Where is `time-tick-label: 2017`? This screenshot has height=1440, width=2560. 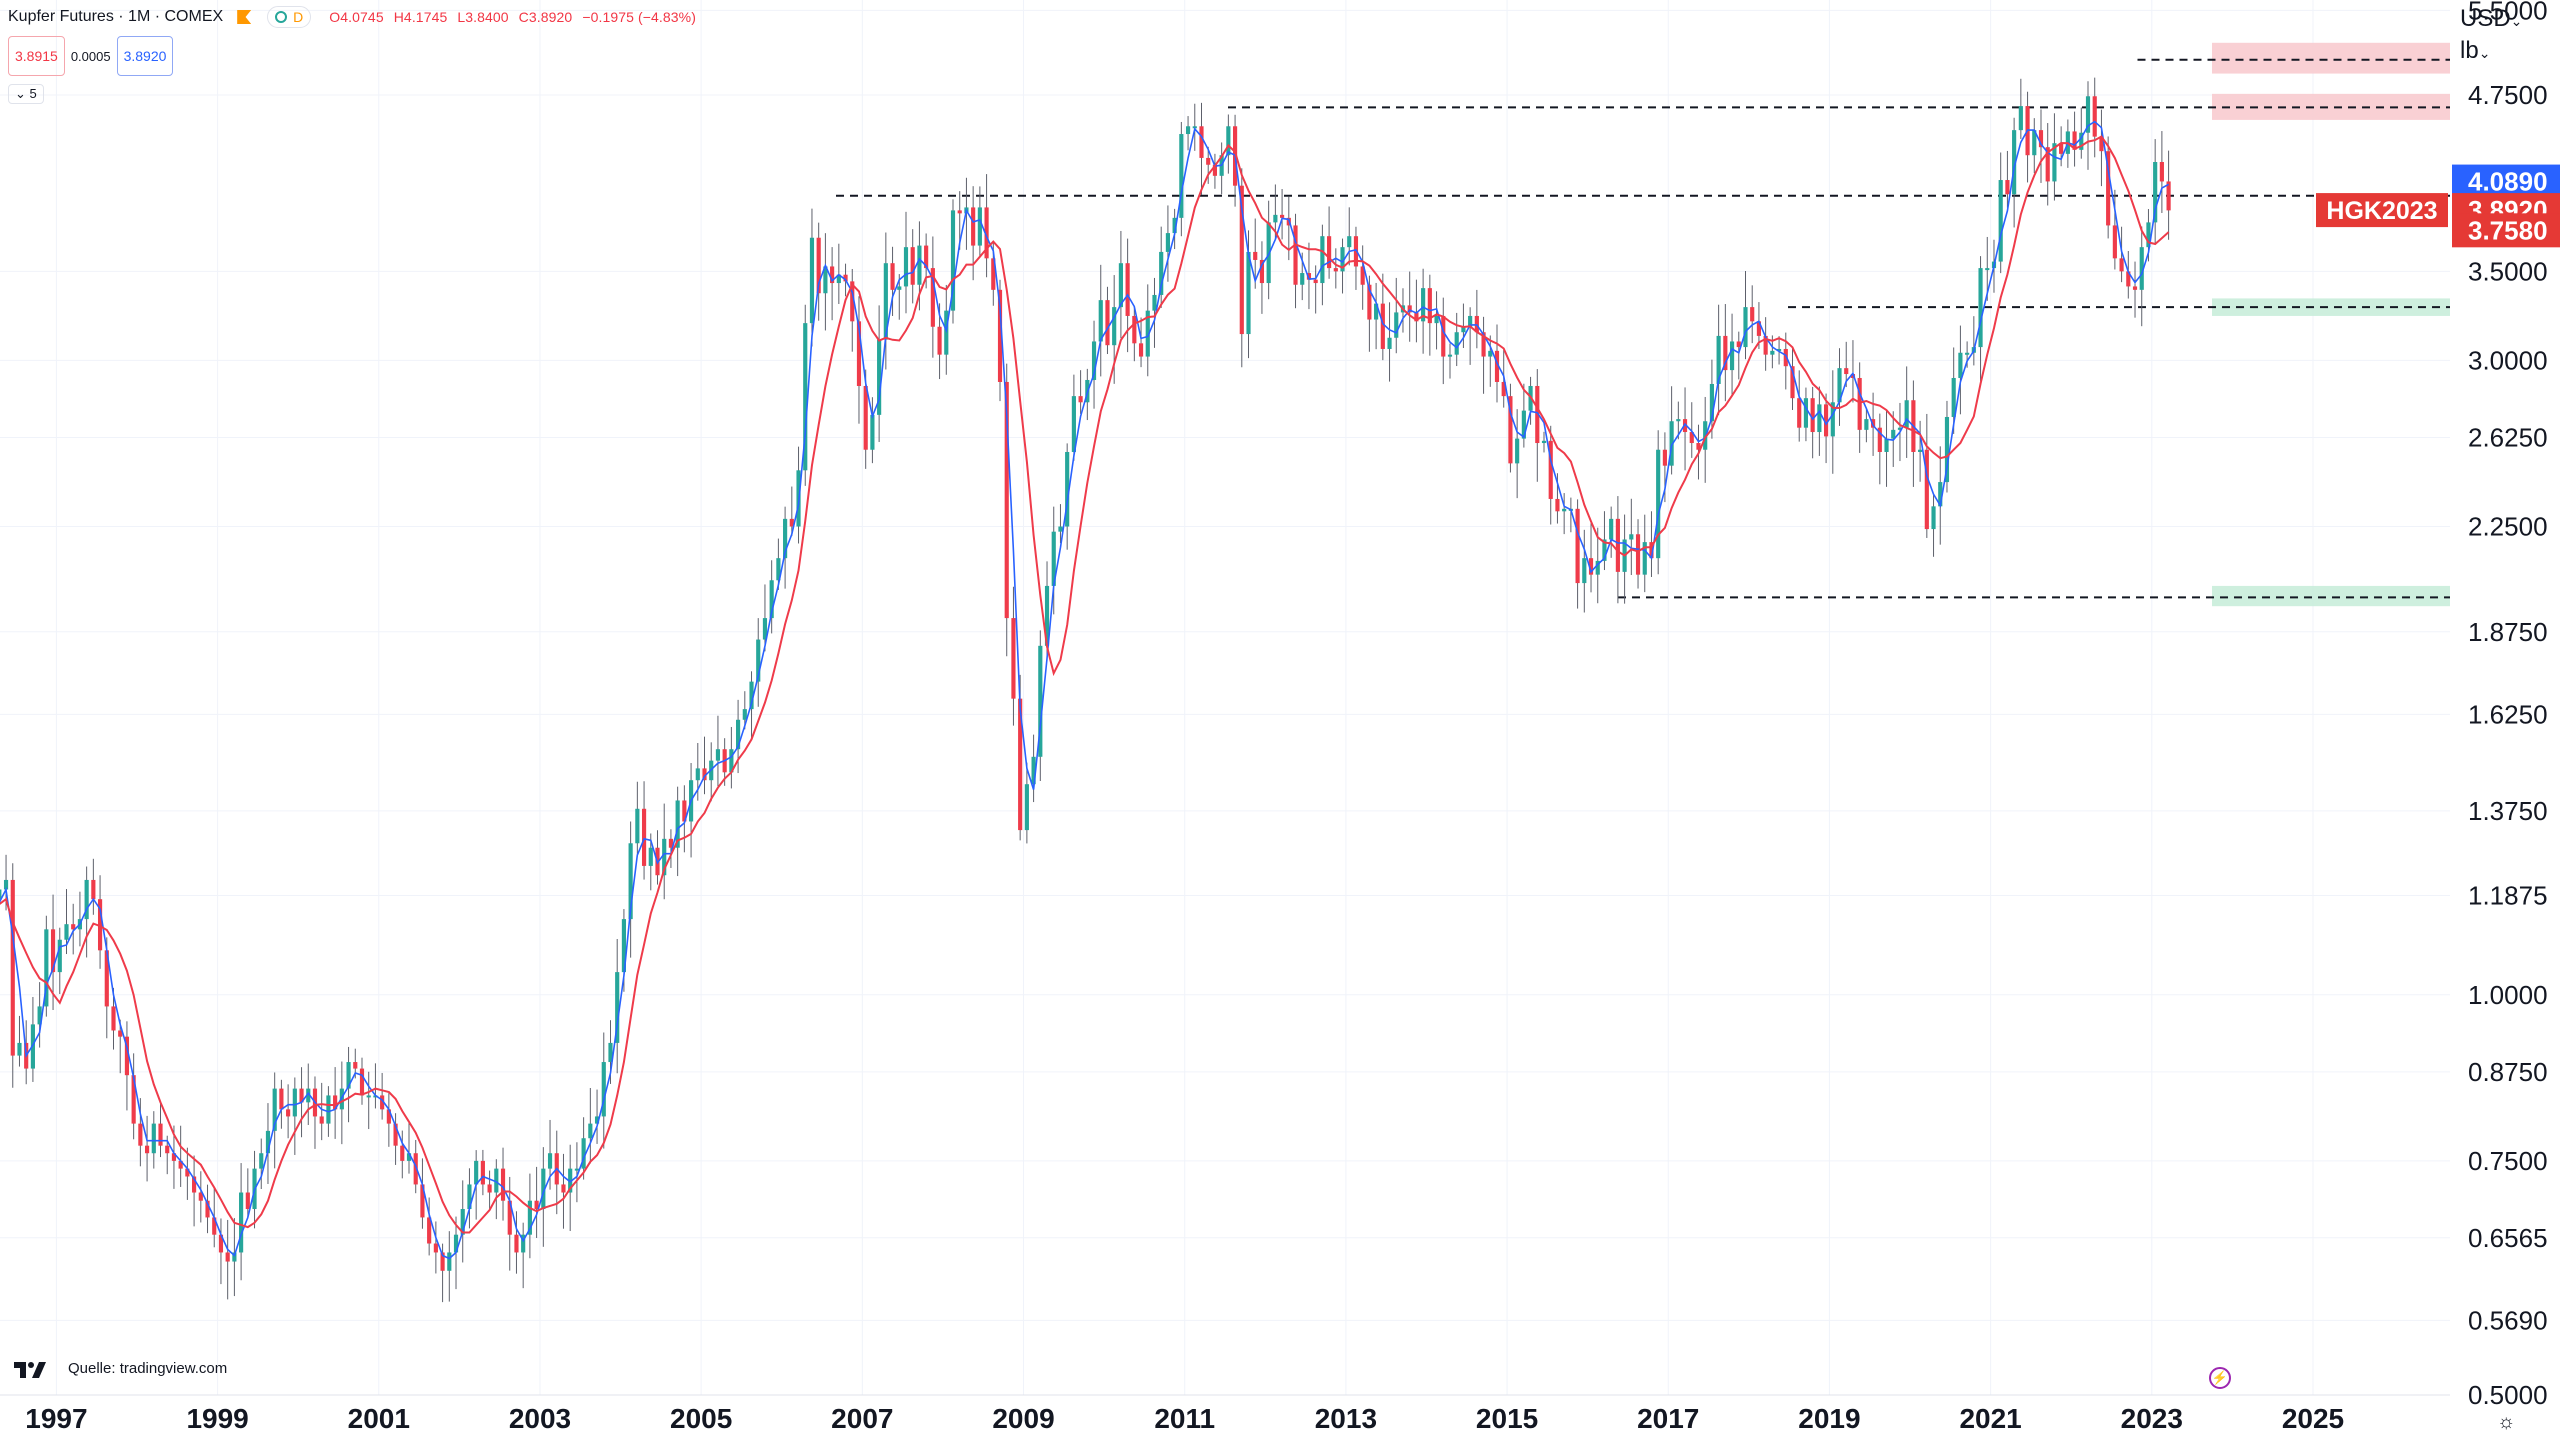 time-tick-label: 2017 is located at coordinates (1668, 1418).